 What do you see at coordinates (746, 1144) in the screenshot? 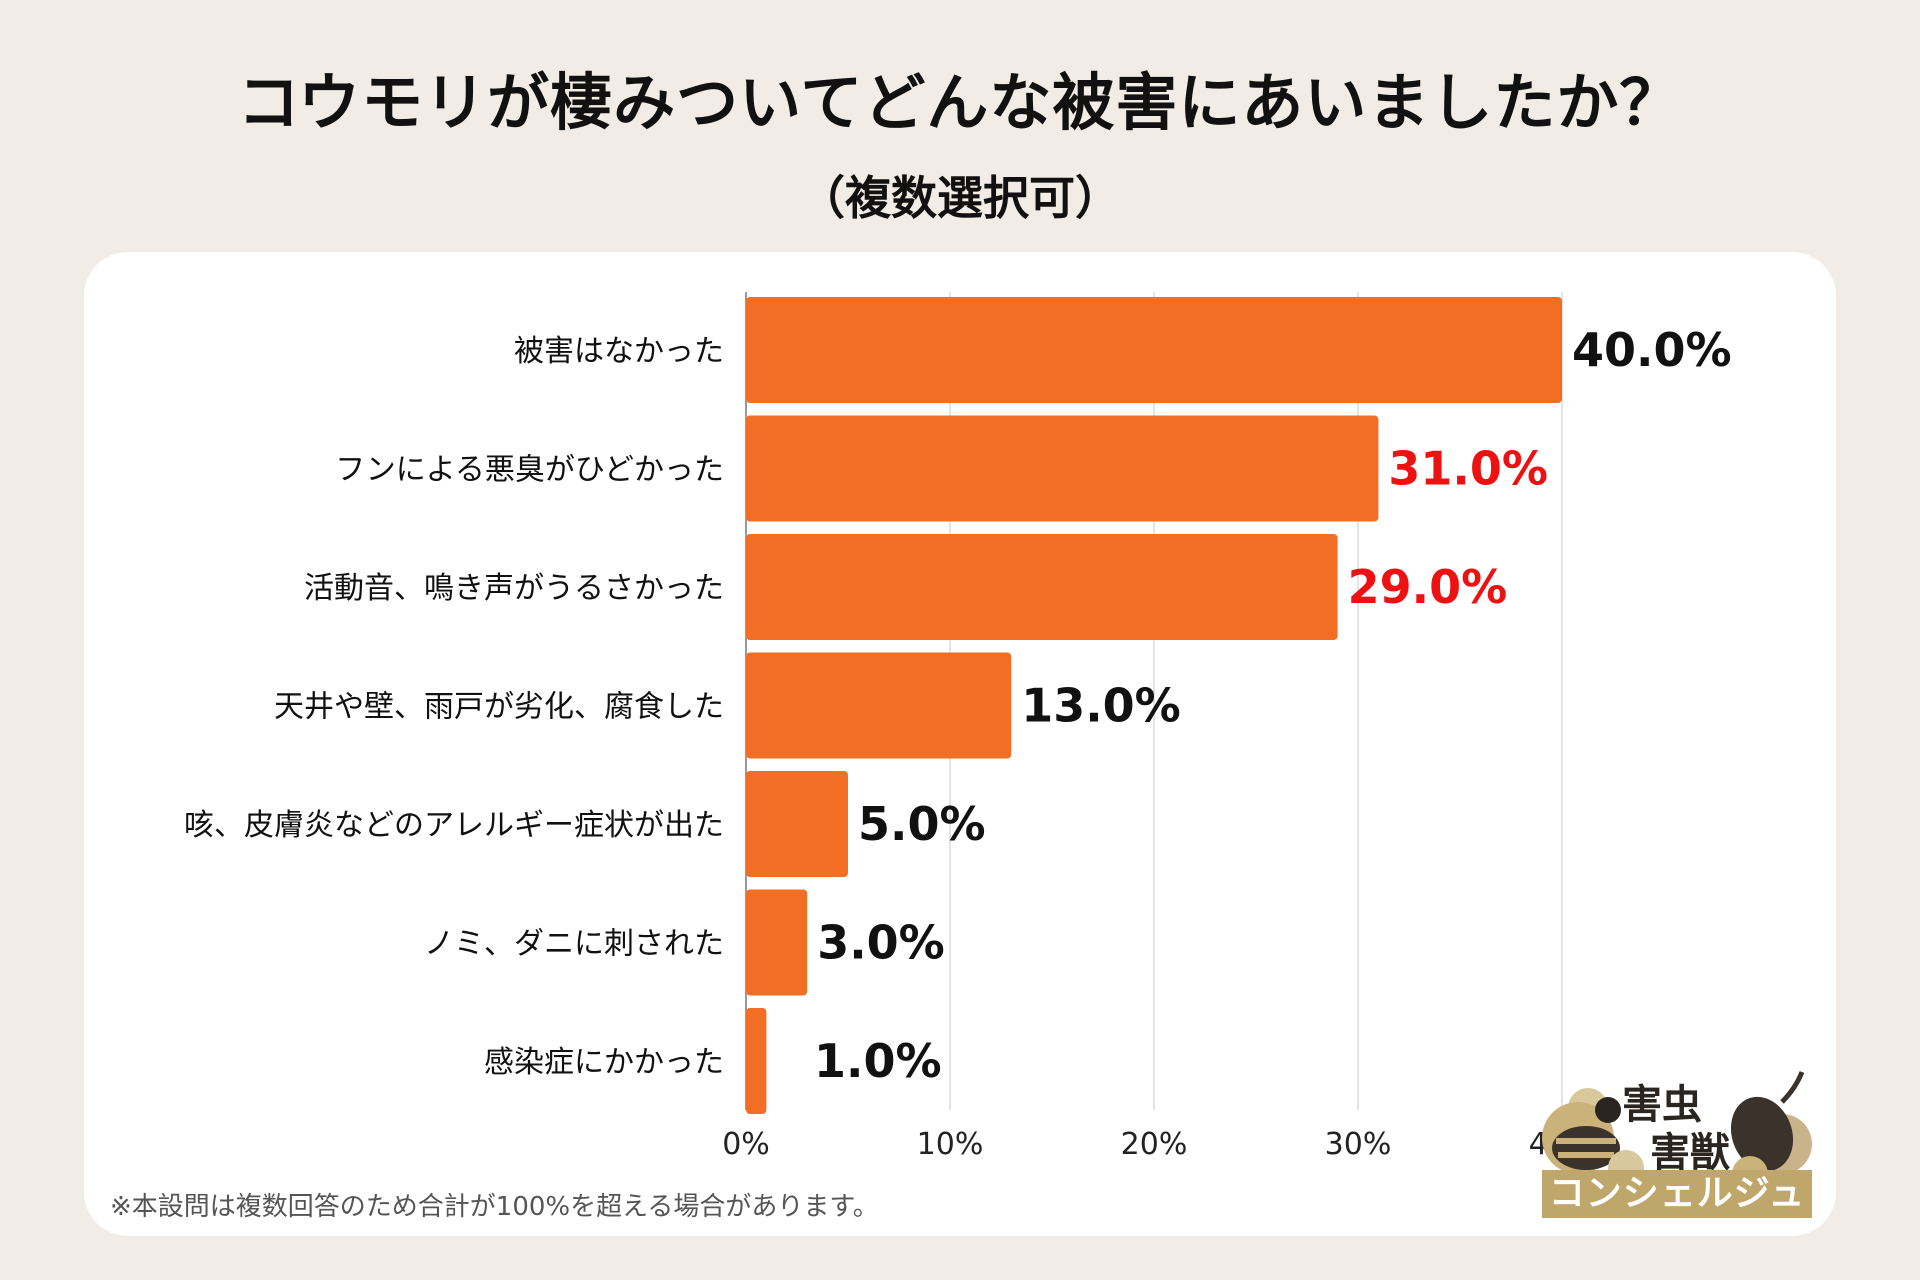
I see `x-tick-label: 0%` at bounding box center [746, 1144].